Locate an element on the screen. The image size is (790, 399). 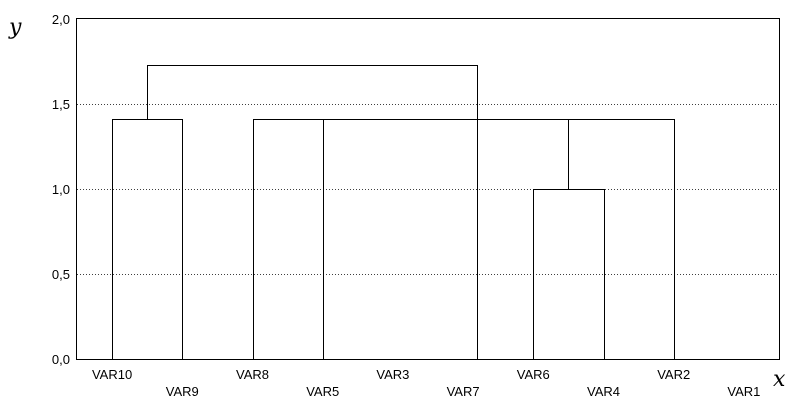
y-tick-label: 1,0 is located at coordinates (61, 189).